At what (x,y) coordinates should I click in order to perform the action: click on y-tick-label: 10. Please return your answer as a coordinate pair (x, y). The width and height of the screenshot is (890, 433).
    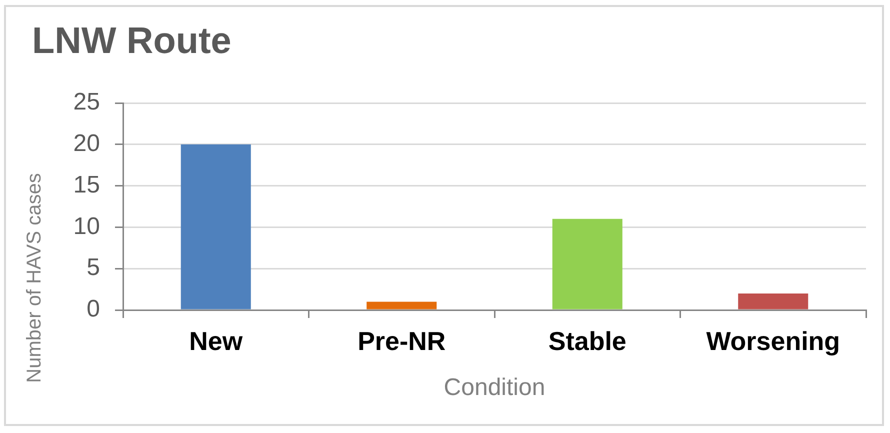
    Looking at the image, I should click on (86, 226).